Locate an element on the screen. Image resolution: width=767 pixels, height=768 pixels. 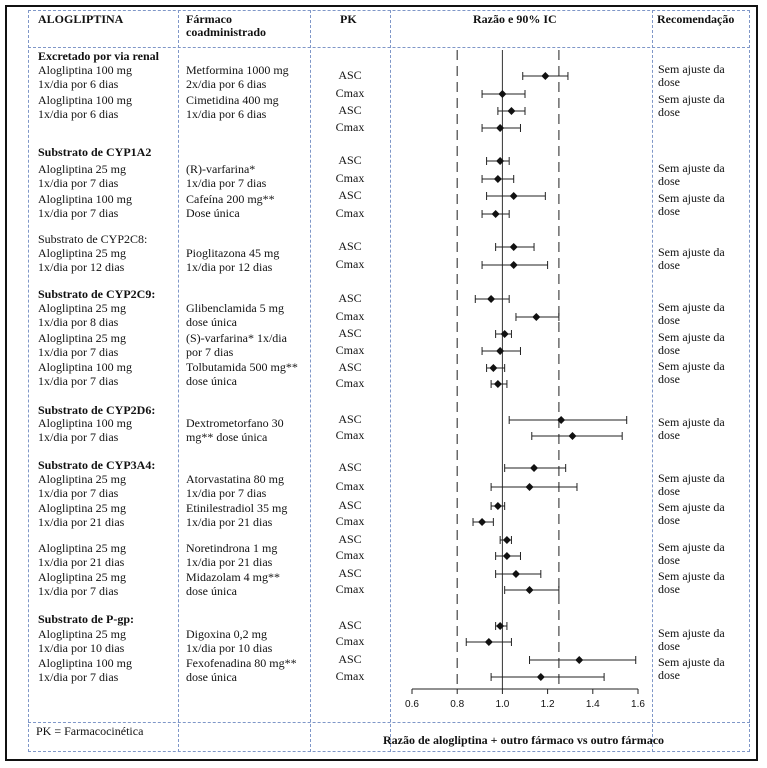
coadministered-drug: Cafeína 200 mg** Dose única is located at coordinates (230, 206).